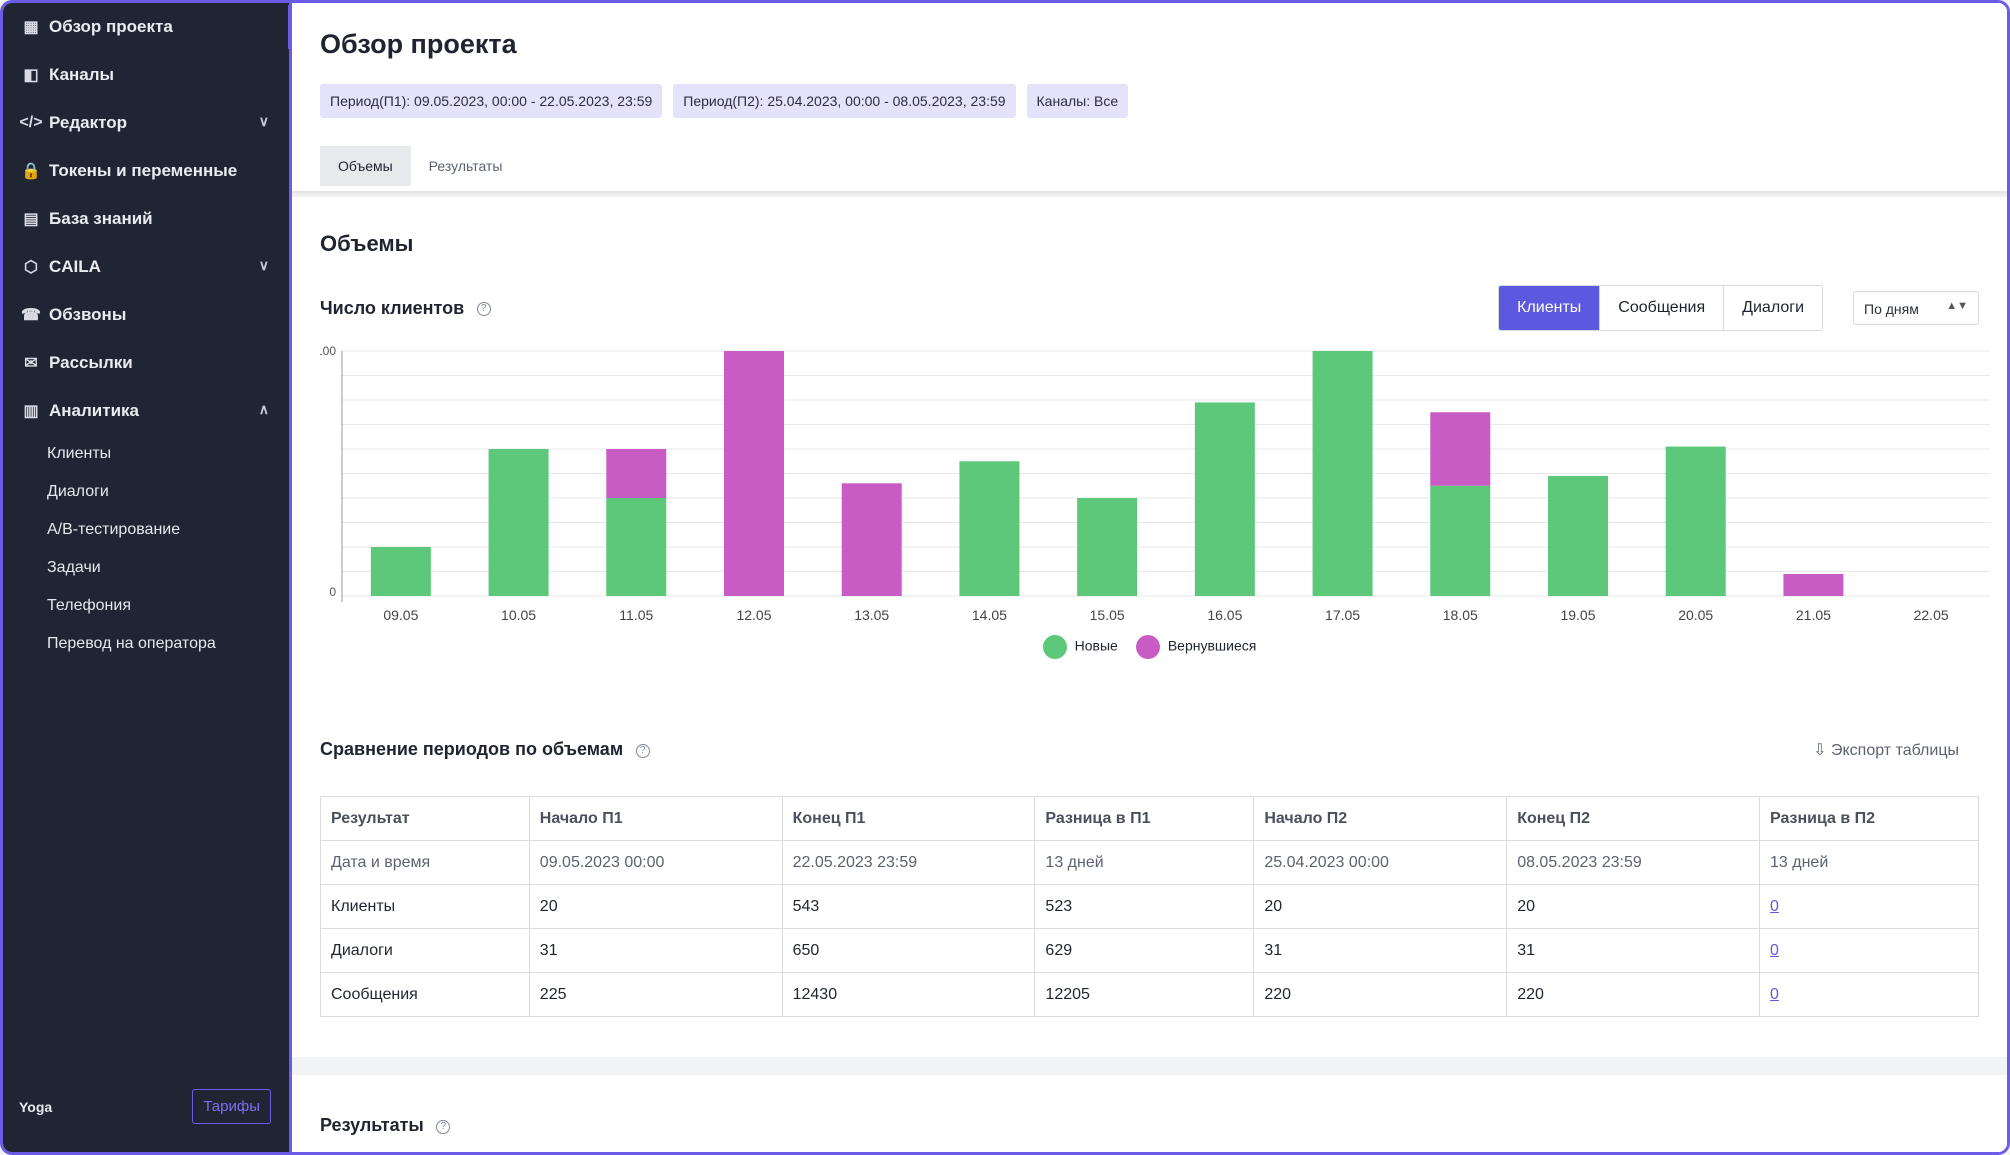 The width and height of the screenshot is (2010, 1155). I want to click on code-icon: </>, so click(31, 122).